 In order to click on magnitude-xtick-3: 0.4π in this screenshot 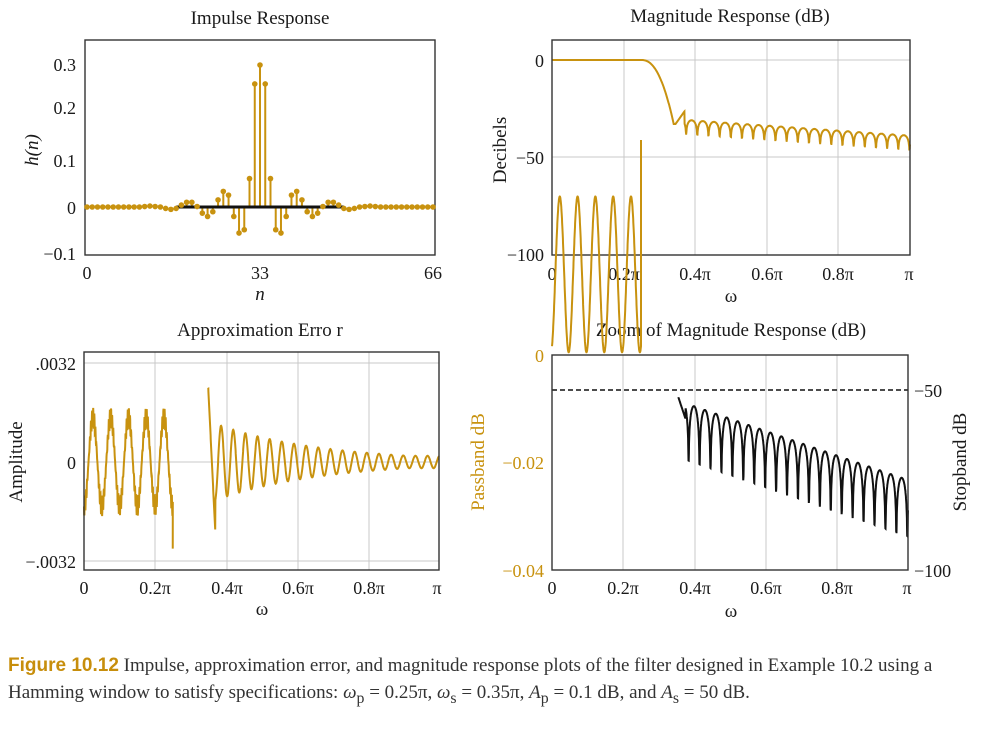, I will do `click(695, 274)`.